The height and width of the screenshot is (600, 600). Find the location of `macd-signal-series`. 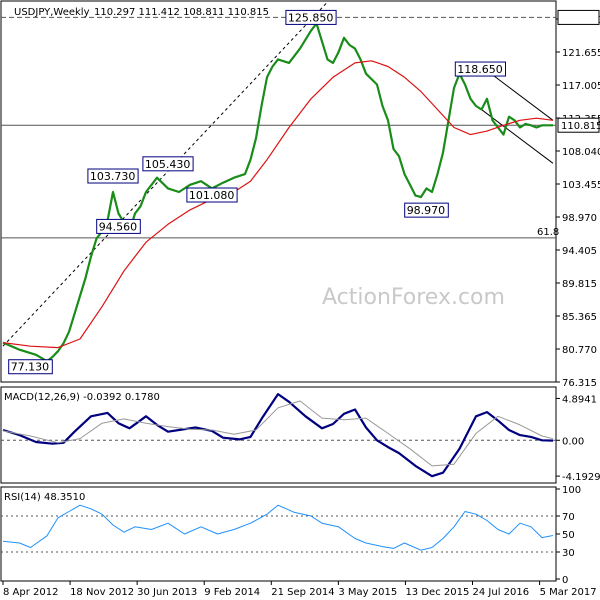

macd-signal-series is located at coordinates (278, 433).